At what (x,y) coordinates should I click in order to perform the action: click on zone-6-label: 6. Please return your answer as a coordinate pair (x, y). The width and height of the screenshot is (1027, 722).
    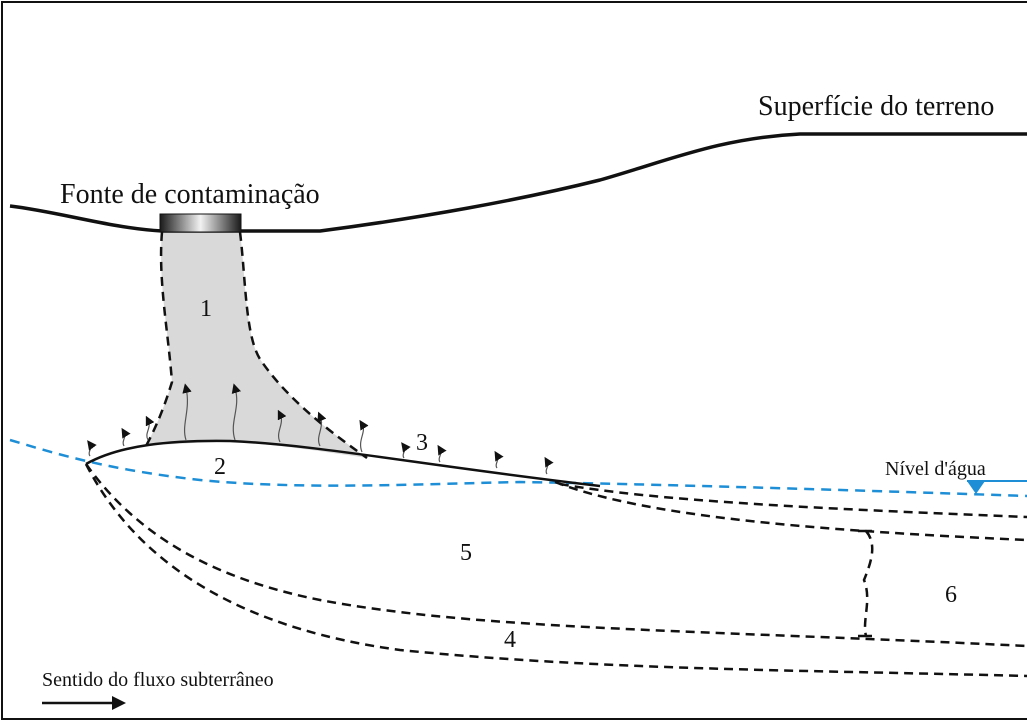
    Looking at the image, I should click on (951, 595).